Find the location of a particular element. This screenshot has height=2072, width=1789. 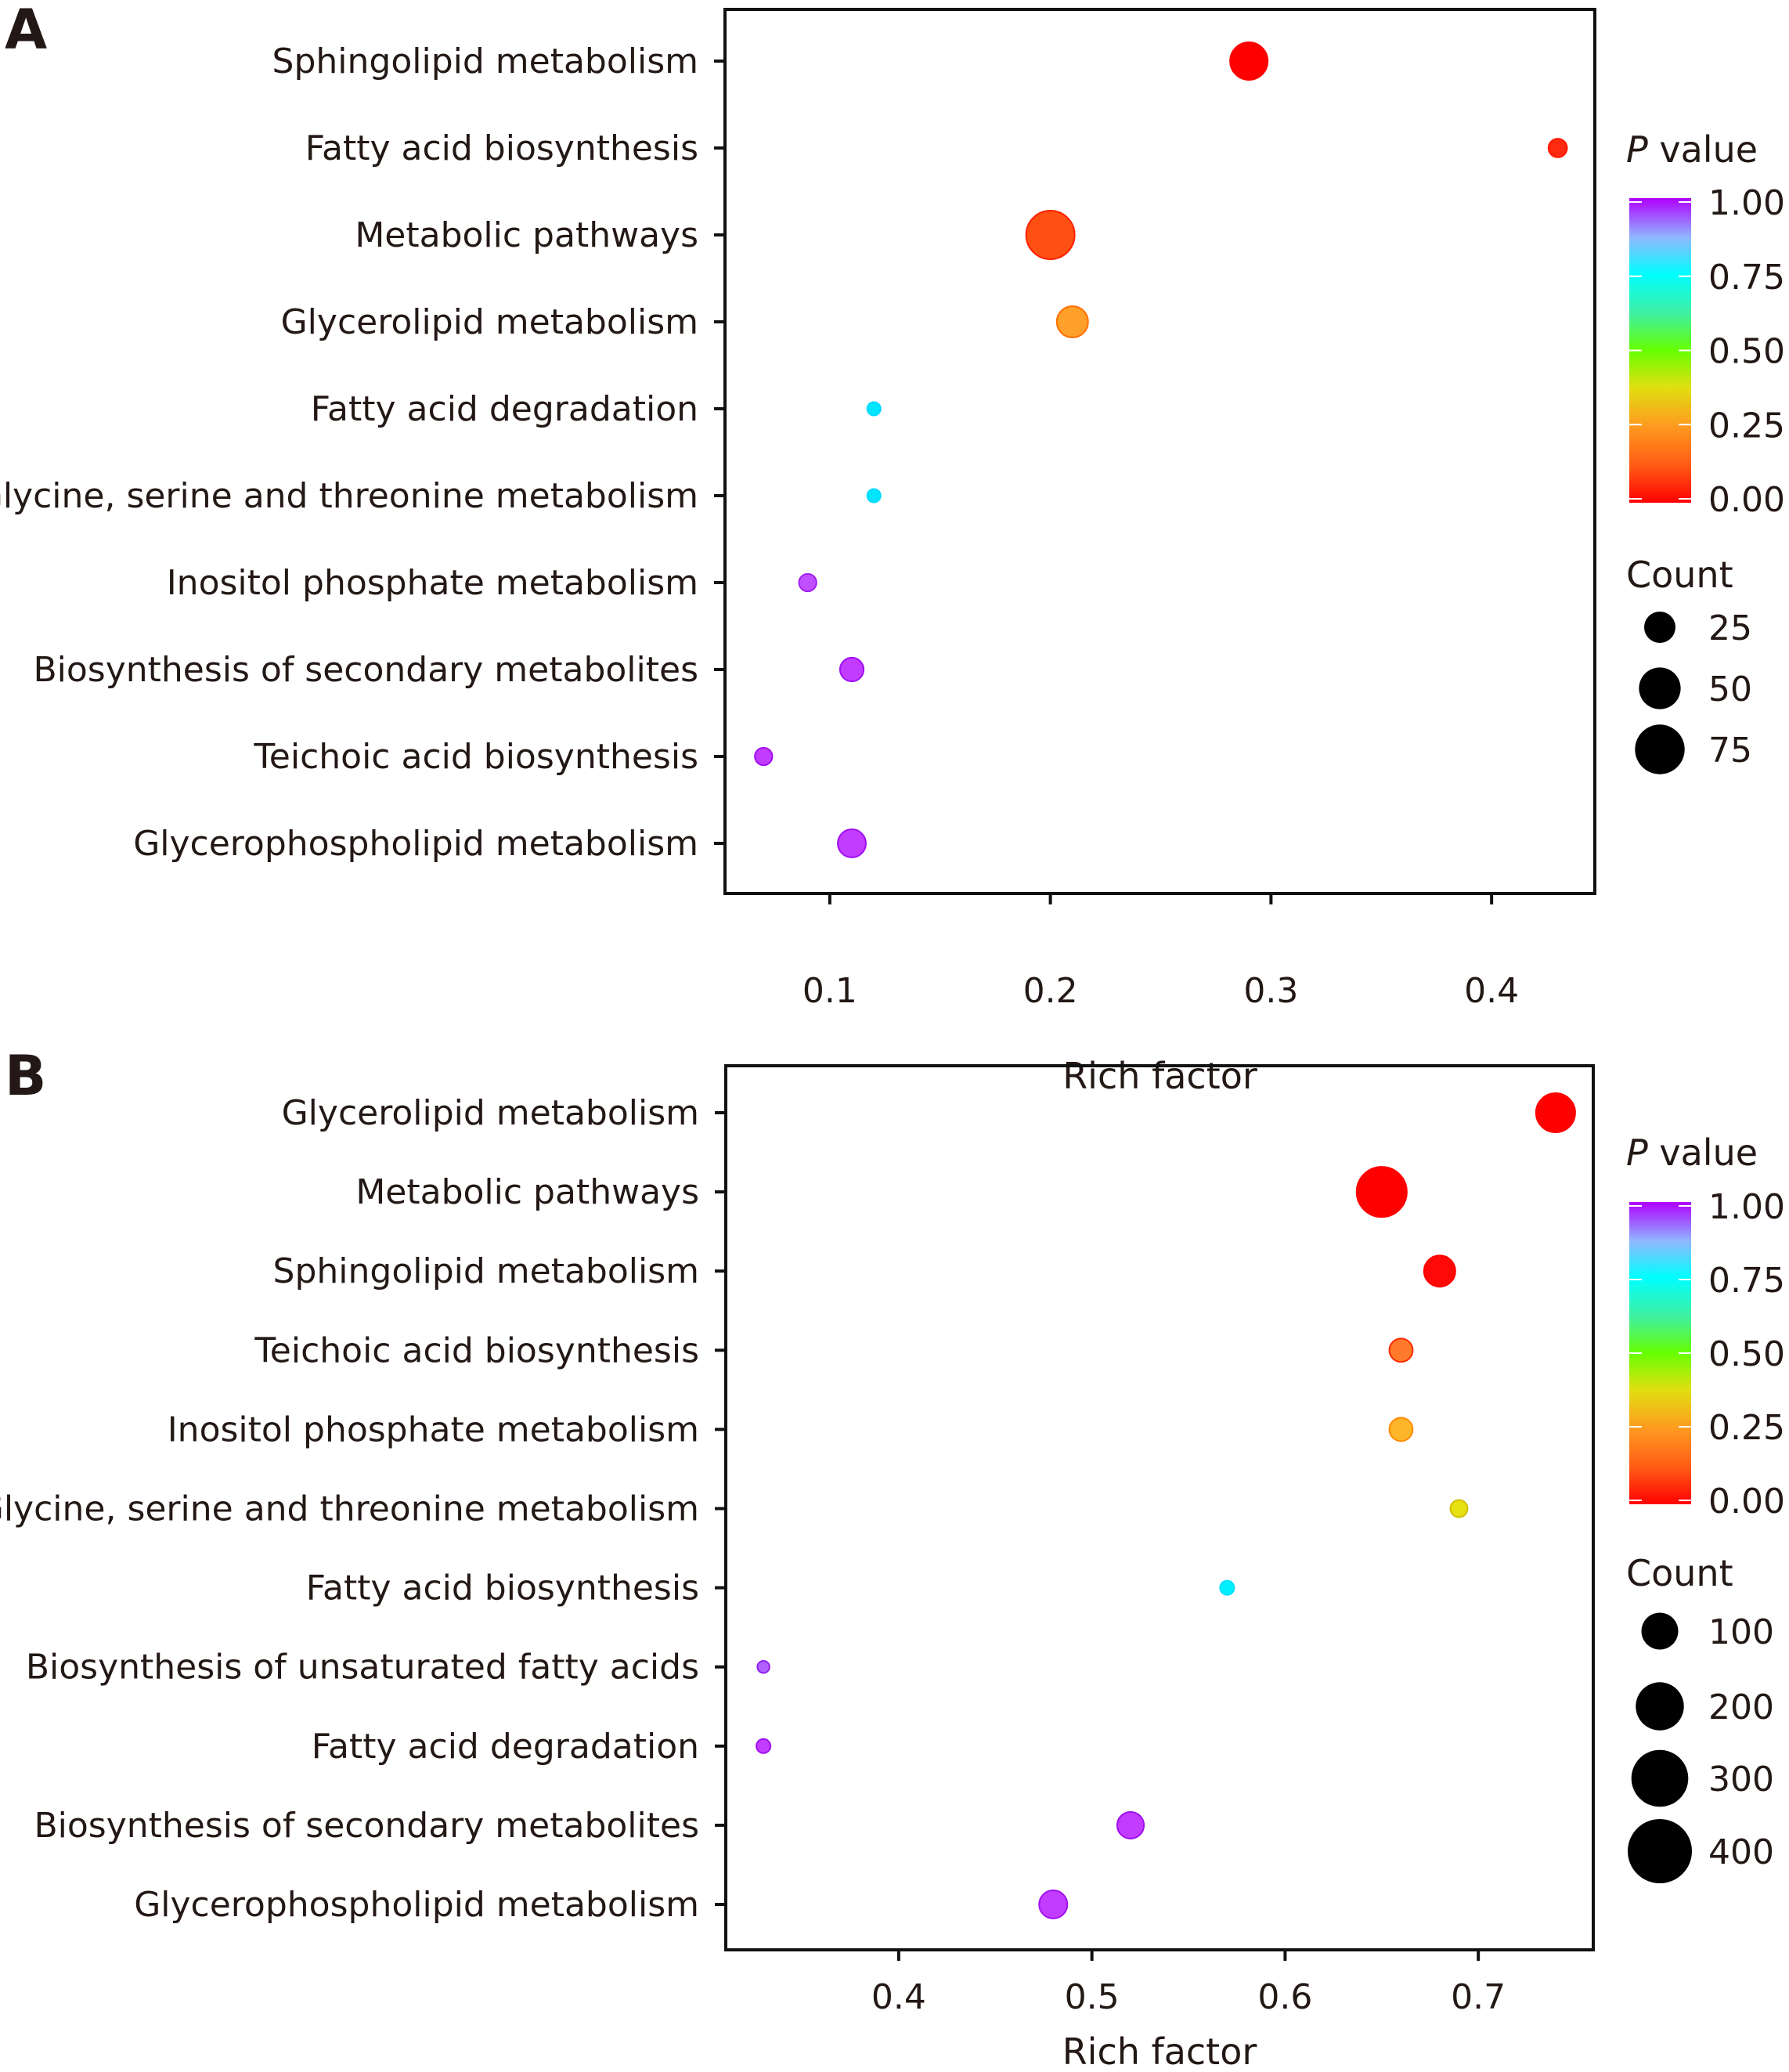

size-legend-label: 75 is located at coordinates (1730, 751).